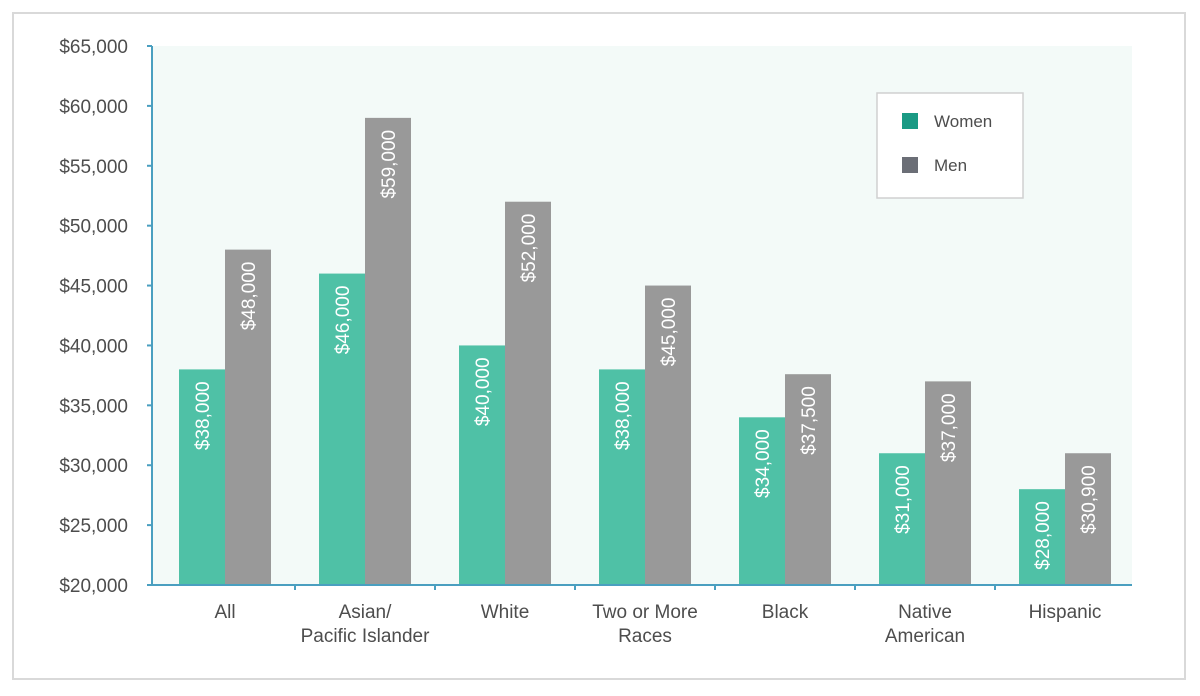  What do you see at coordinates (645, 624) in the screenshot?
I see `x-category-label: Two or More Races` at bounding box center [645, 624].